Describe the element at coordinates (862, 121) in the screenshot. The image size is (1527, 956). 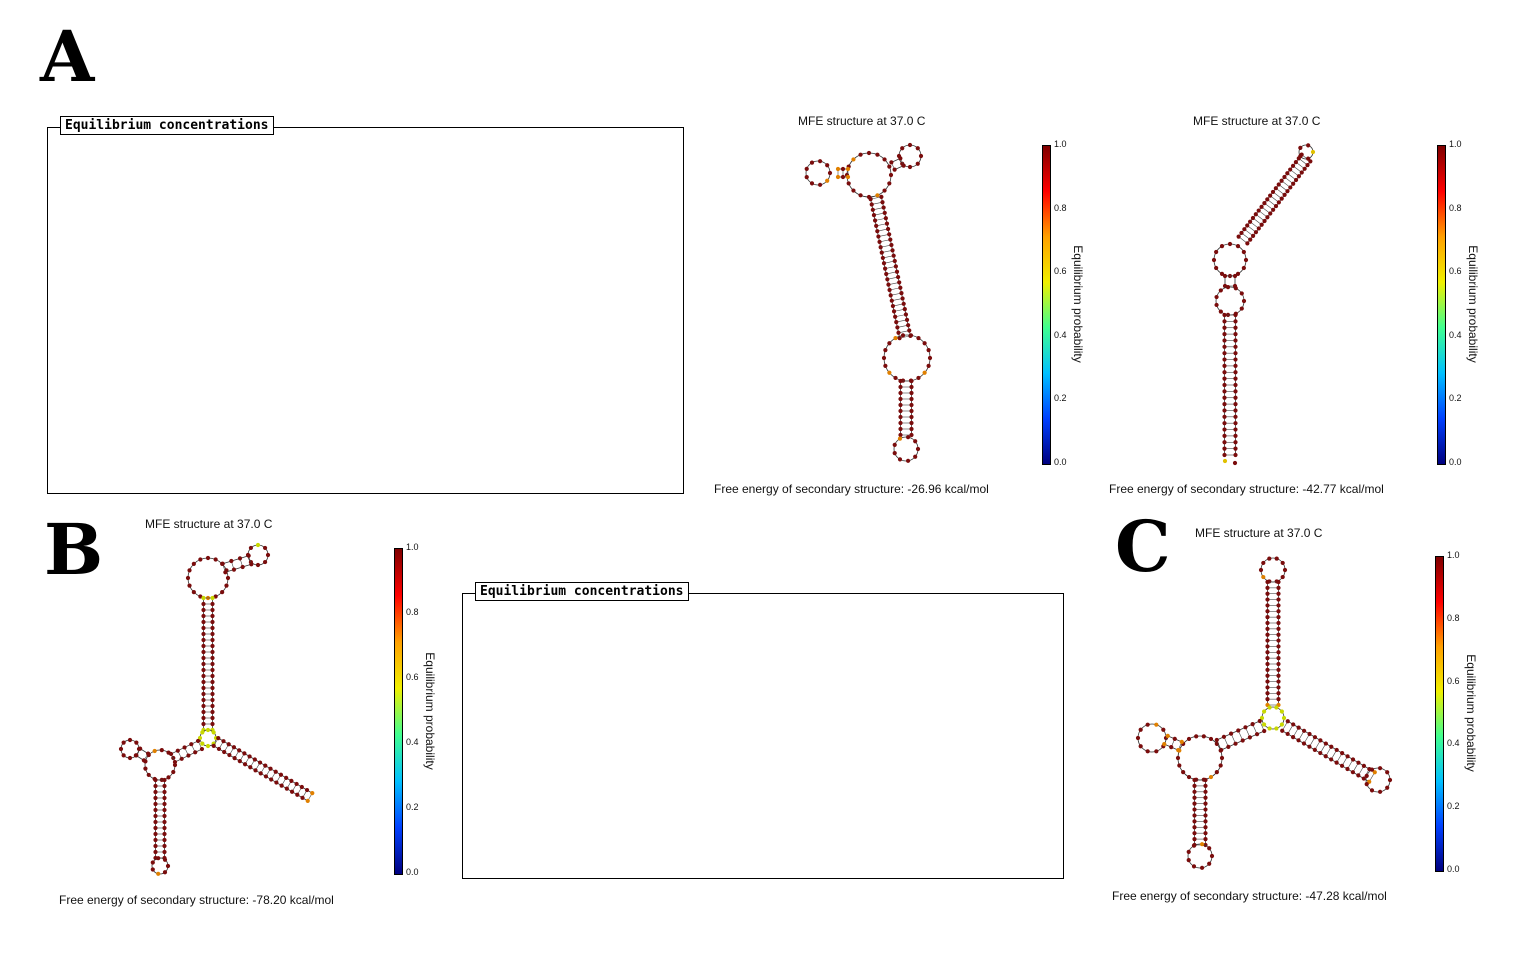
I see `mfe-title-a1: MFE structure at 37.0 C` at that location.